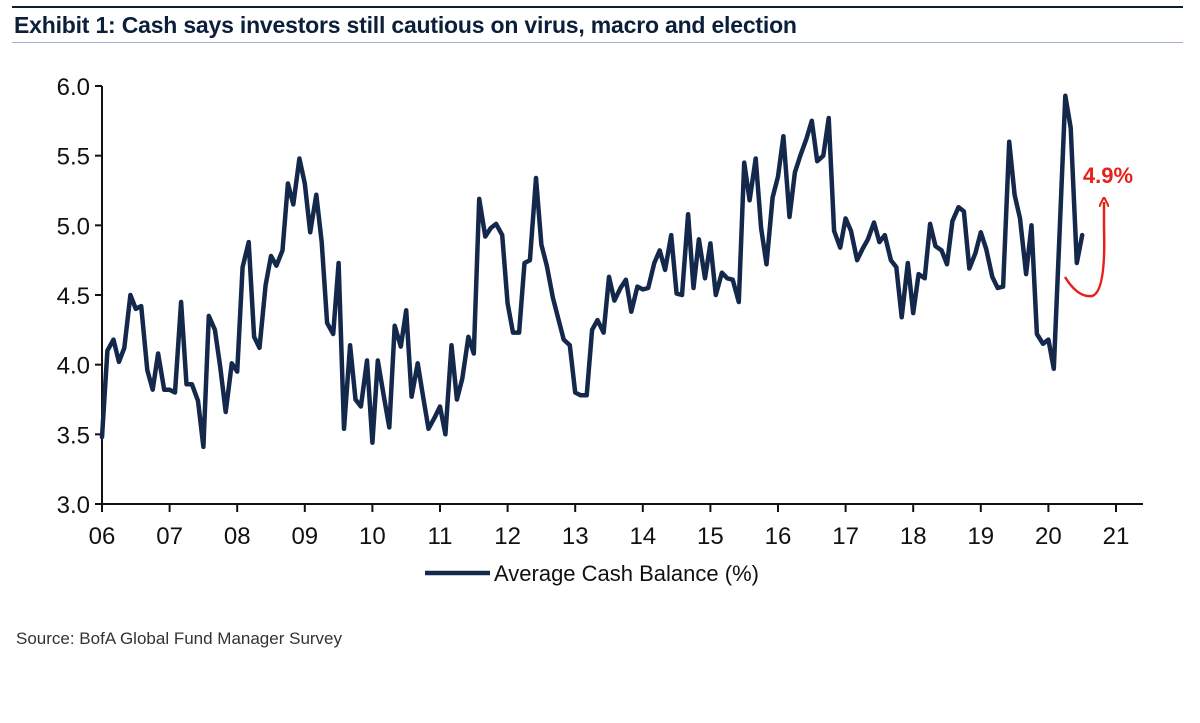 The width and height of the screenshot is (1200, 723). I want to click on x-tick-label: 11, so click(440, 536).